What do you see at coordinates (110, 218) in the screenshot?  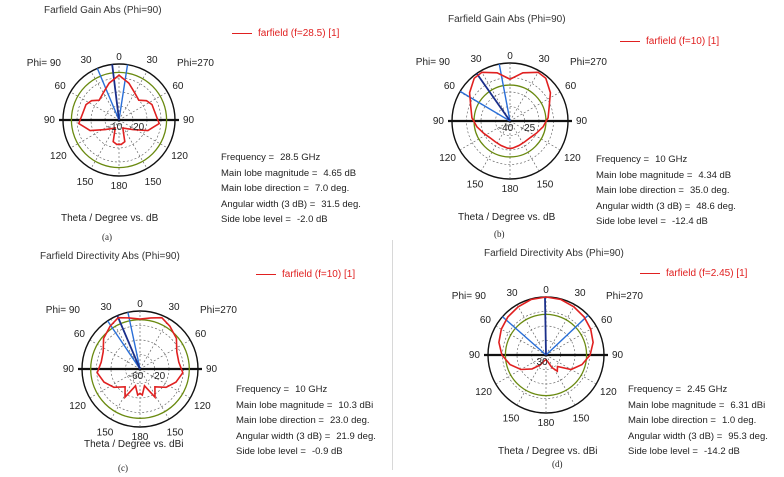 I see `x-axis-label: Theta / Degree vs. dB` at bounding box center [110, 218].